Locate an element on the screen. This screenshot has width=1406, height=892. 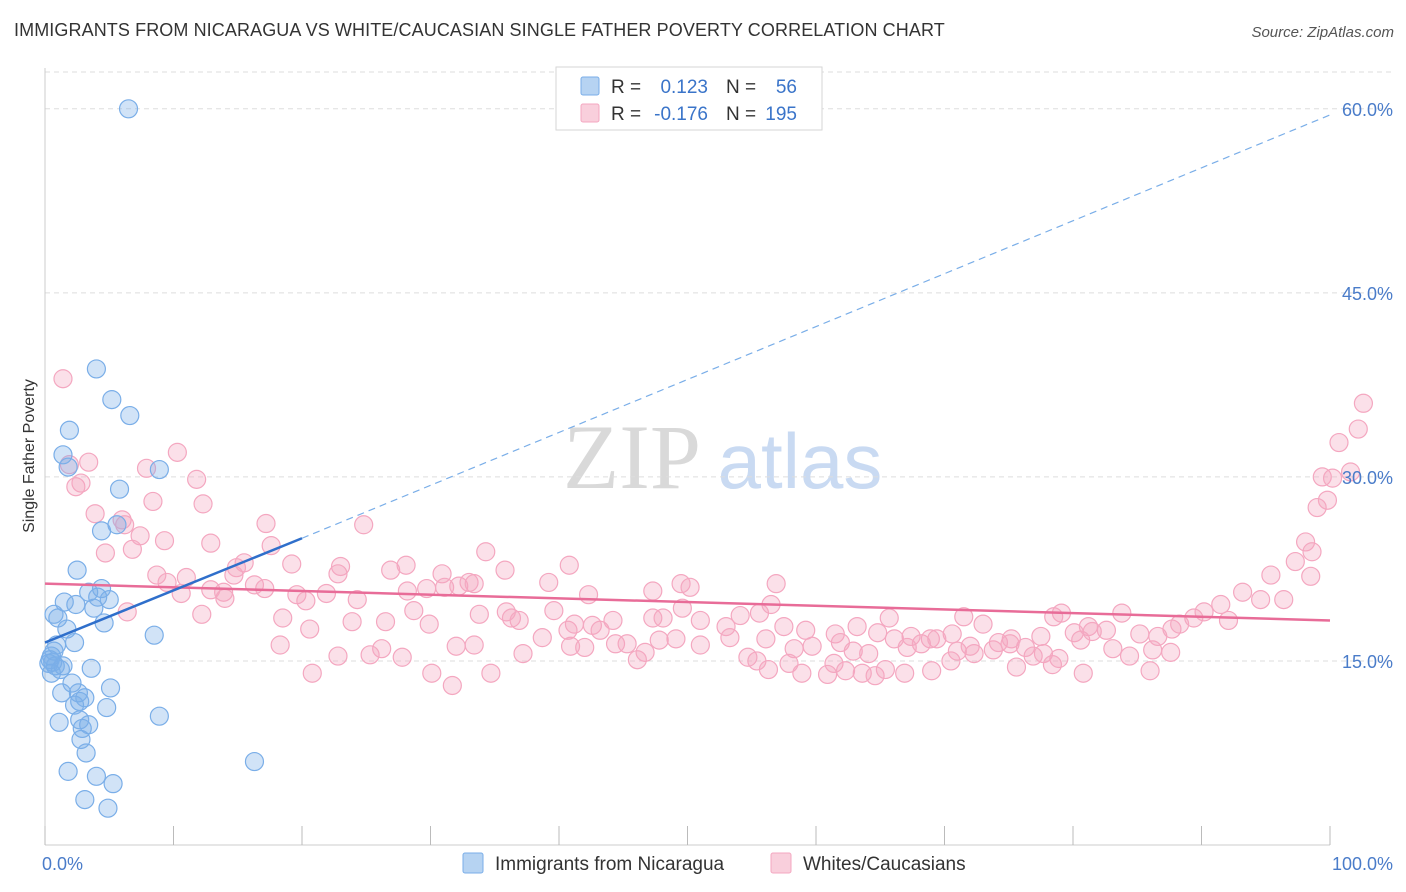
legend-box is located at coordinates (689, 98).